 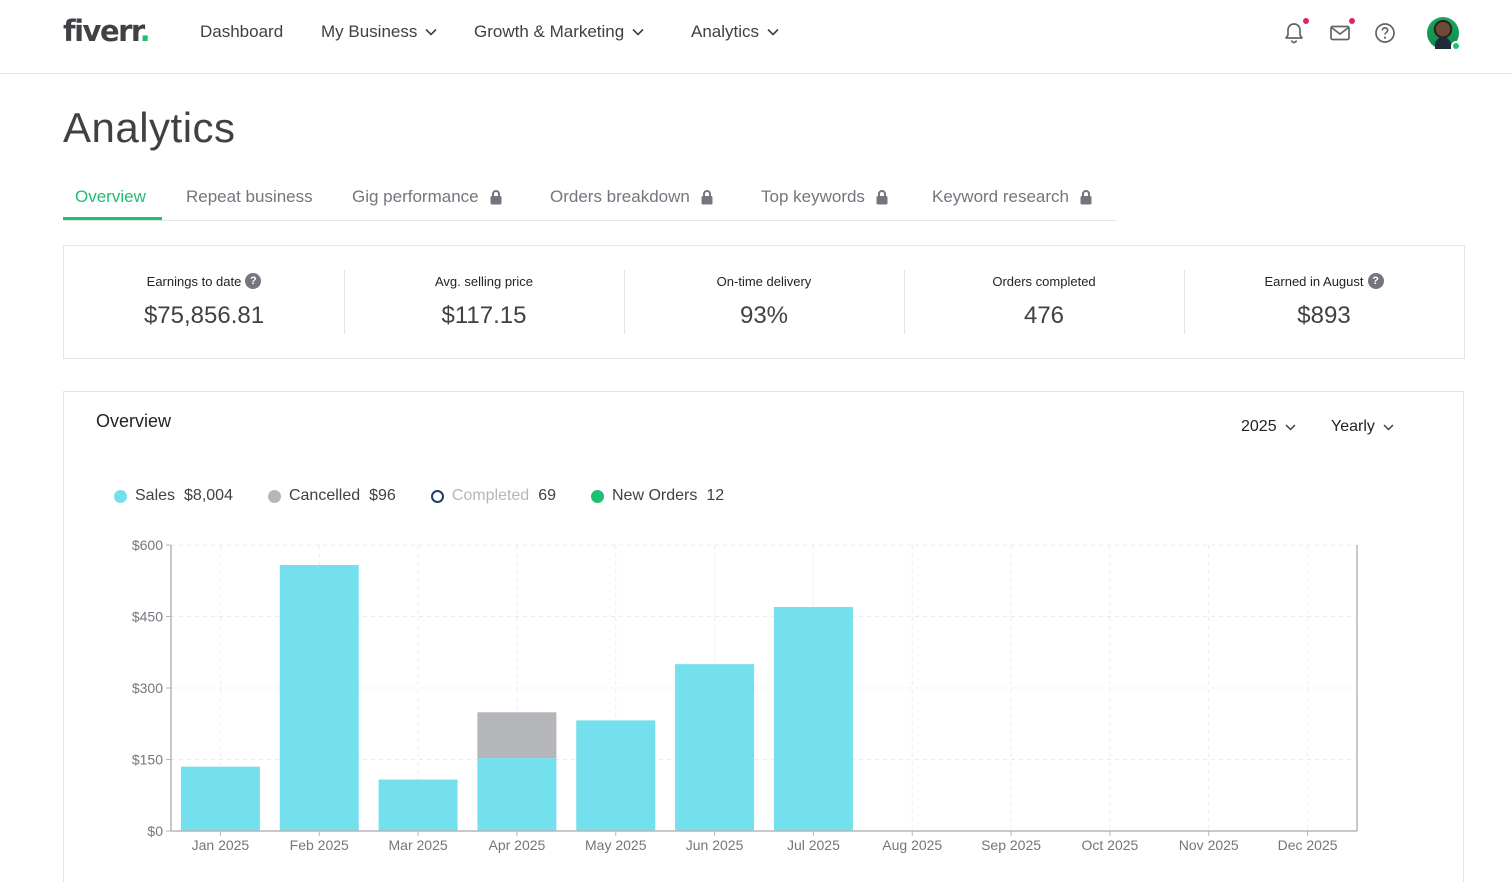 I want to click on overview-title: Overview, so click(x=134, y=421).